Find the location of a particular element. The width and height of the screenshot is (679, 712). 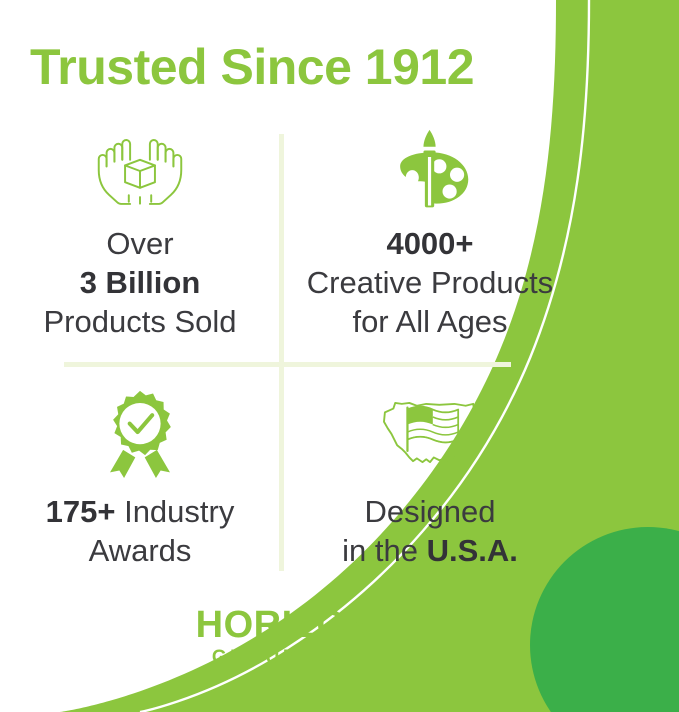

logo-wordmark: HORIZON is located at coordinates (285, 625).